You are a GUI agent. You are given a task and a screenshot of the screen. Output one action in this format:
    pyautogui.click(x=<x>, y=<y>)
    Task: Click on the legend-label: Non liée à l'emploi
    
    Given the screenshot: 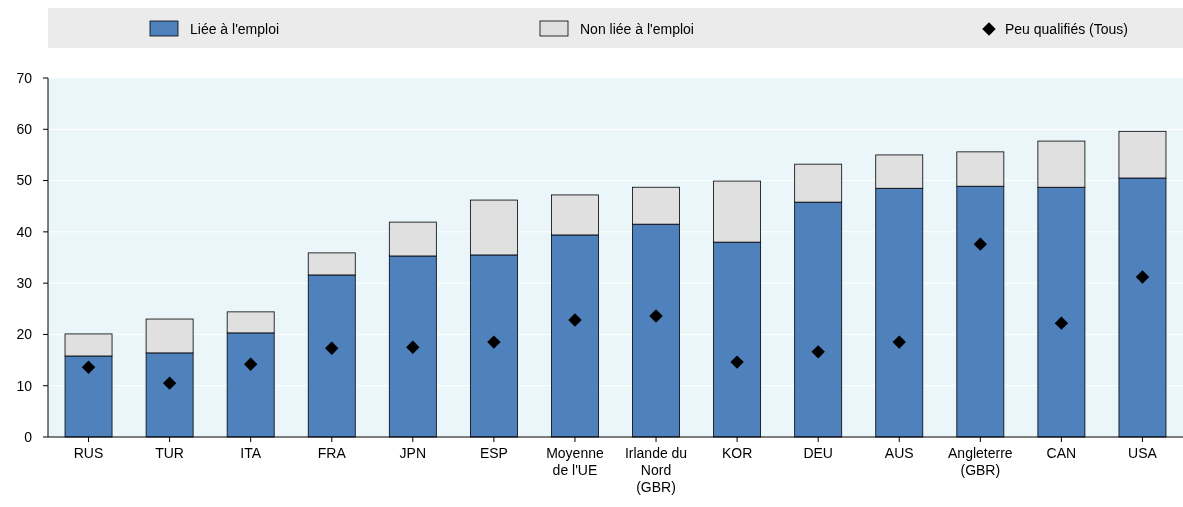 What is the action you would take?
    pyautogui.click(x=637, y=29)
    